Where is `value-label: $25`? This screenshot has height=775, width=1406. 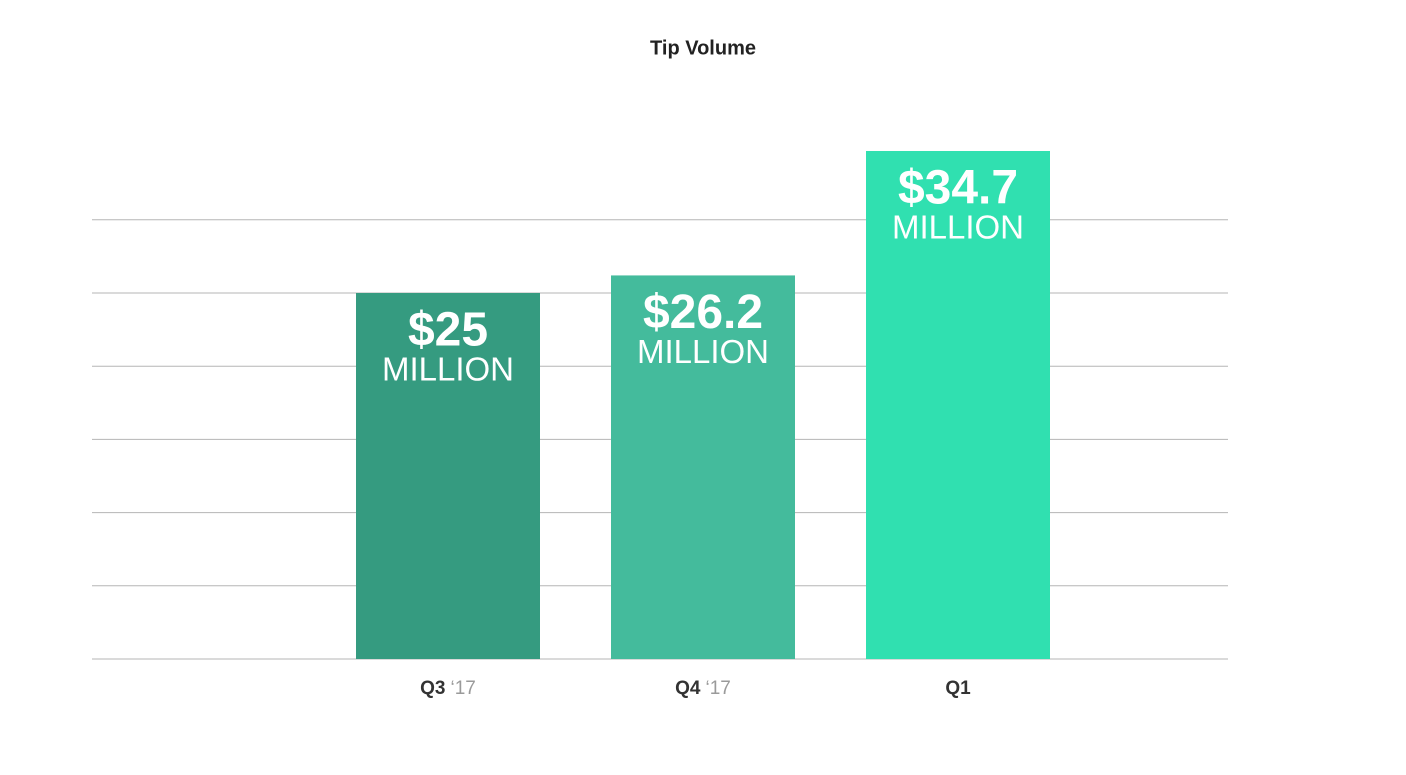
value-label: $25 is located at coordinates (448, 330).